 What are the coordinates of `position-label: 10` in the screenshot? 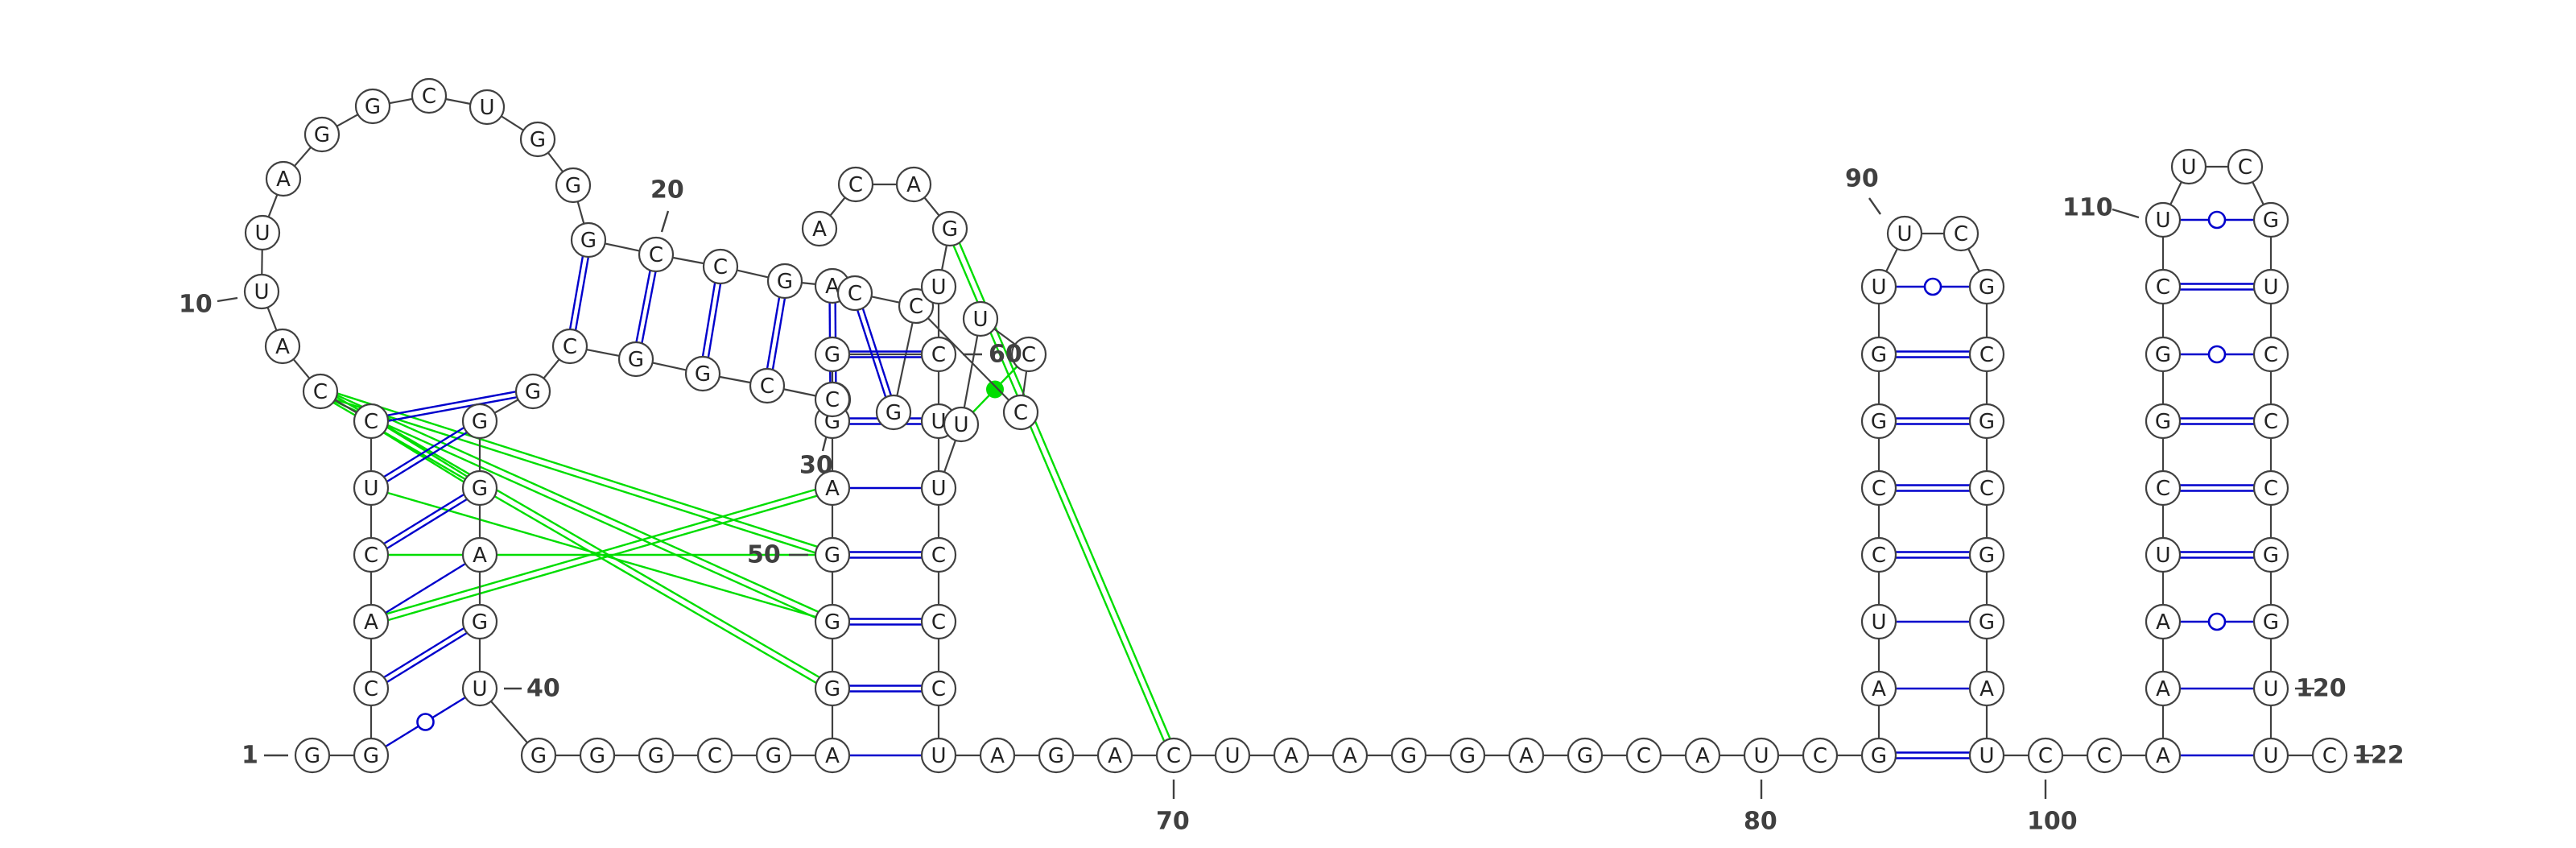 It's located at (196, 305).